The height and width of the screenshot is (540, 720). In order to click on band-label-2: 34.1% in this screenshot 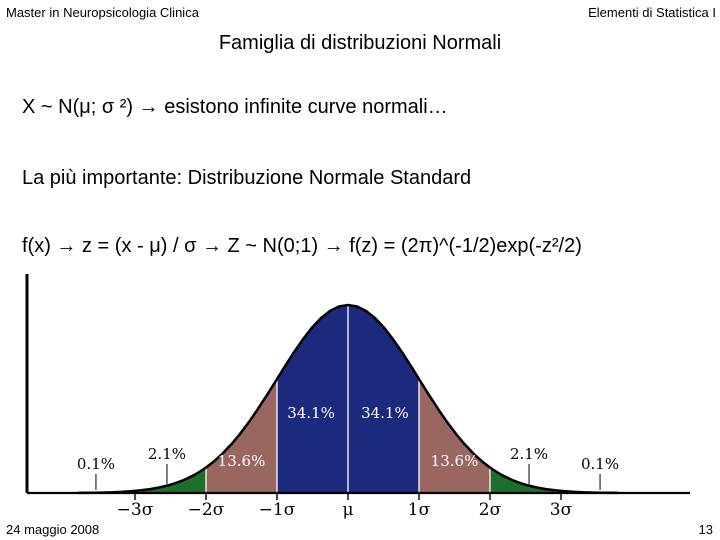, I will do `click(311, 413)`.